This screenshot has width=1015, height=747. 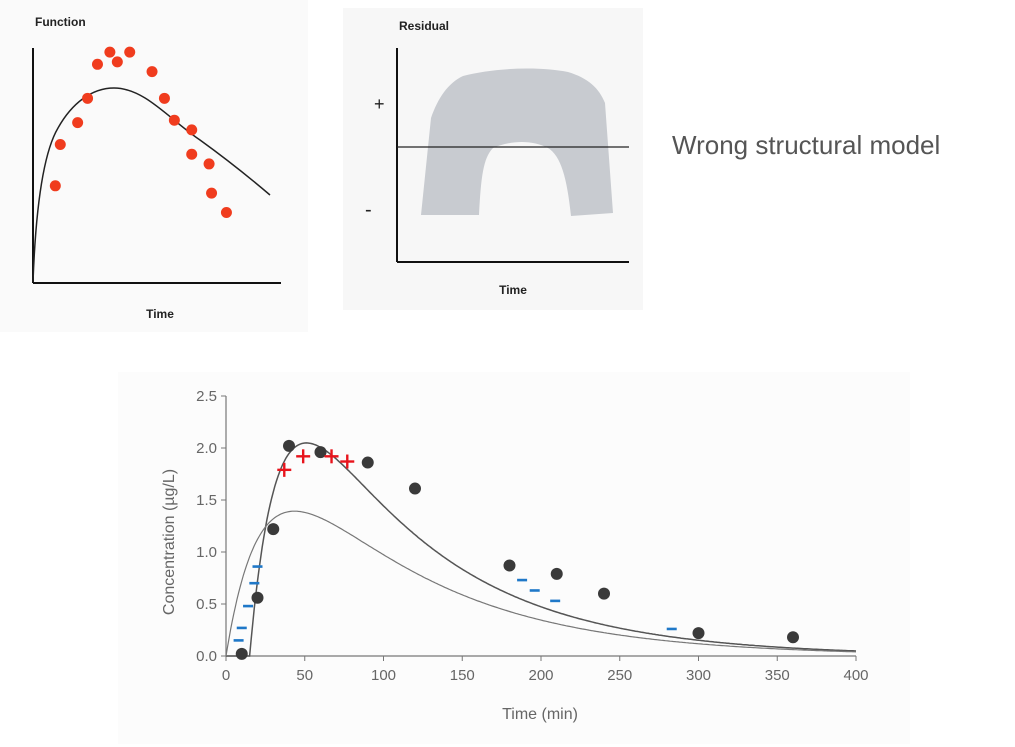 I want to click on x-tick-label-7: 350, so click(x=777, y=675).